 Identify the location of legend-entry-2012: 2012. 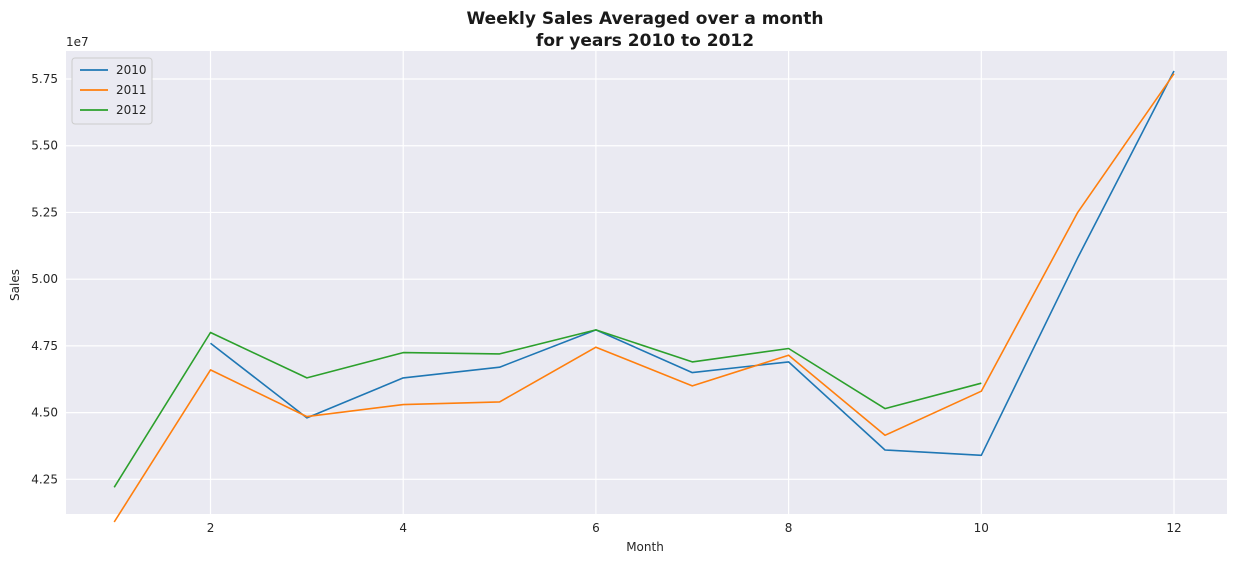
(131, 110).